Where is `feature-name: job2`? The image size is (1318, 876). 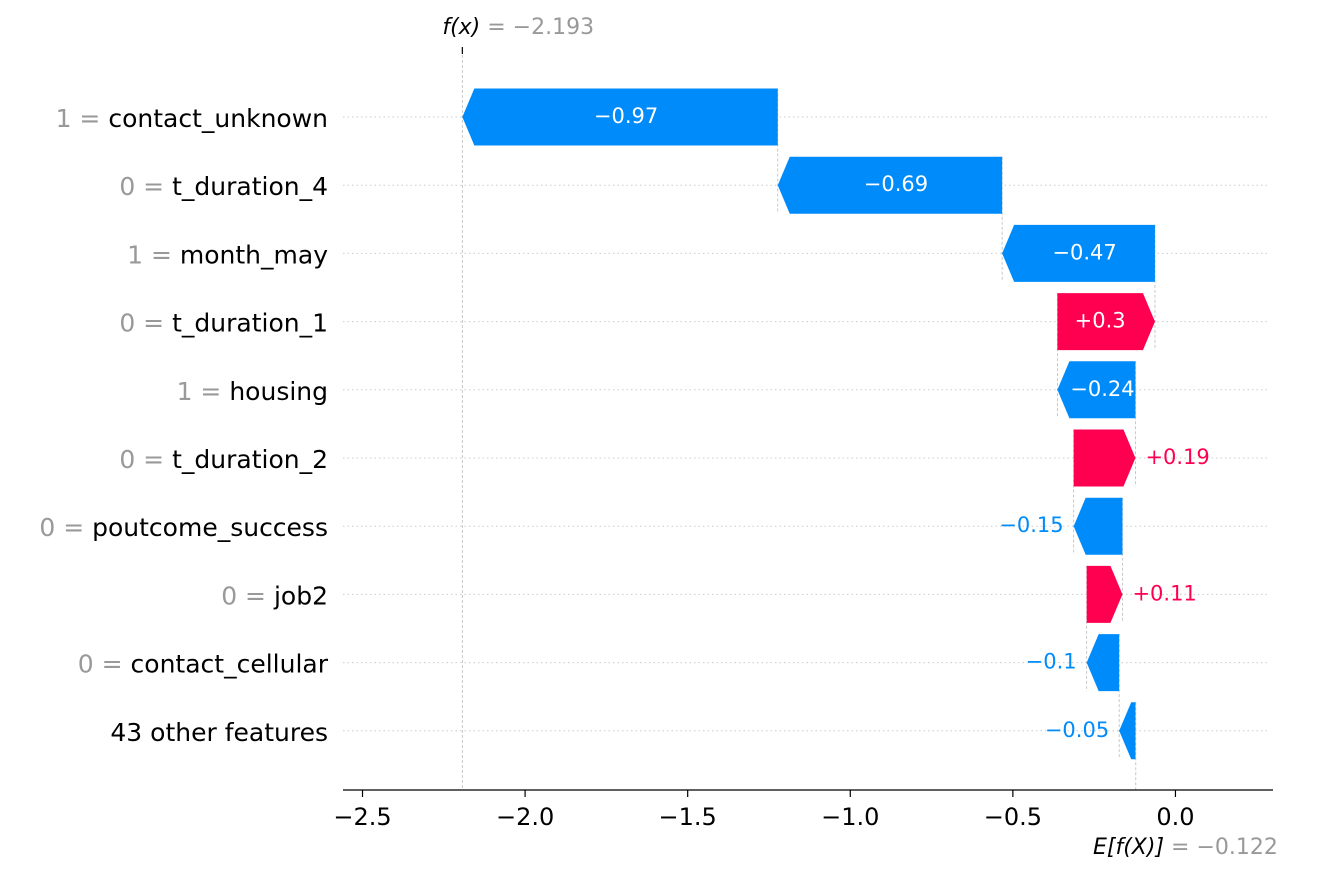 feature-name: job2 is located at coordinates (300, 595).